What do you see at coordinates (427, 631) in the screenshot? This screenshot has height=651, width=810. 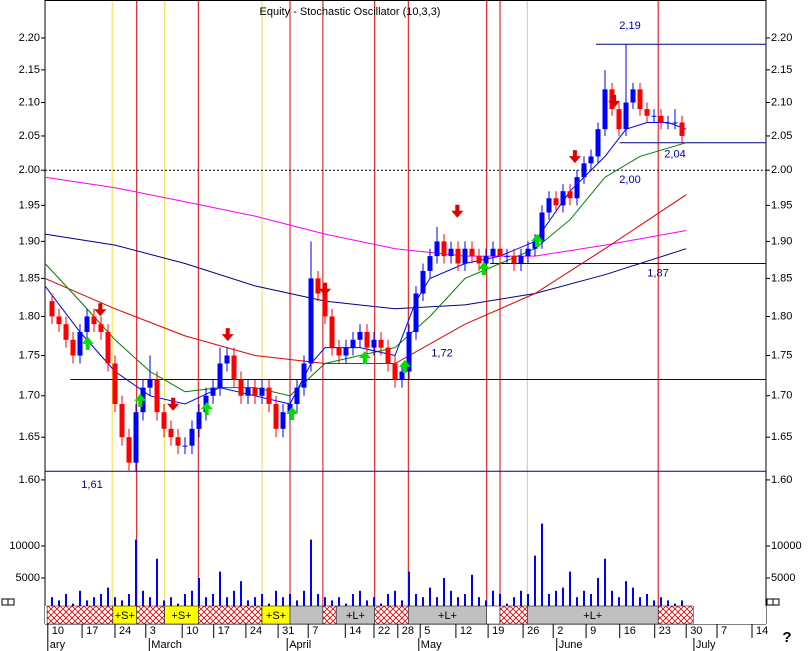 I see `x-tick-label: 5` at bounding box center [427, 631].